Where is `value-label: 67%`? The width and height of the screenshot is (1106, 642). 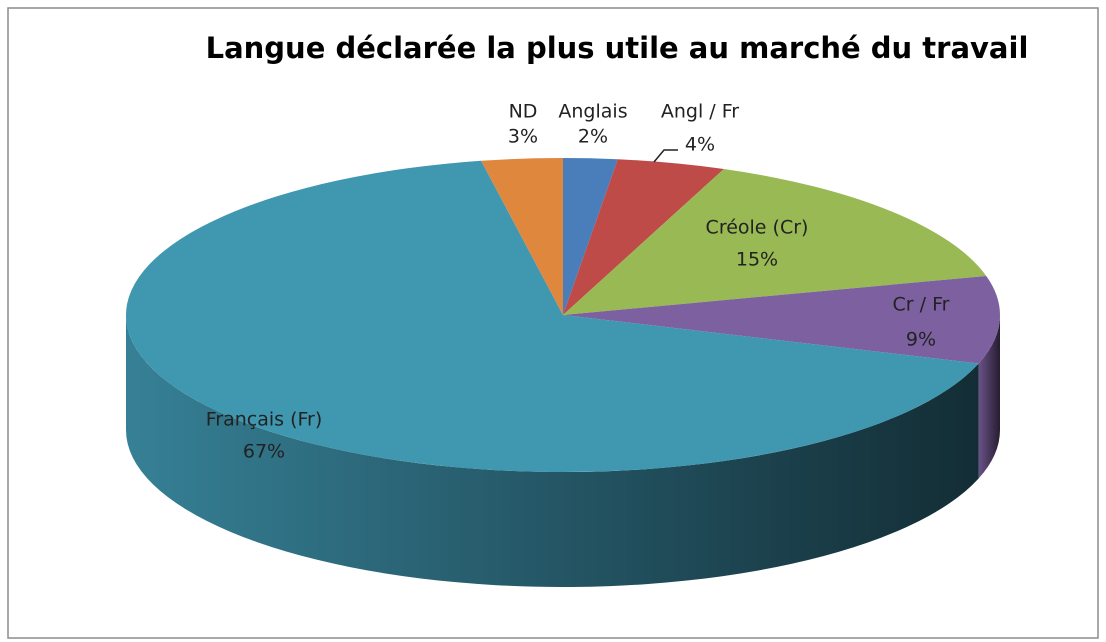
value-label: 67% is located at coordinates (264, 452).